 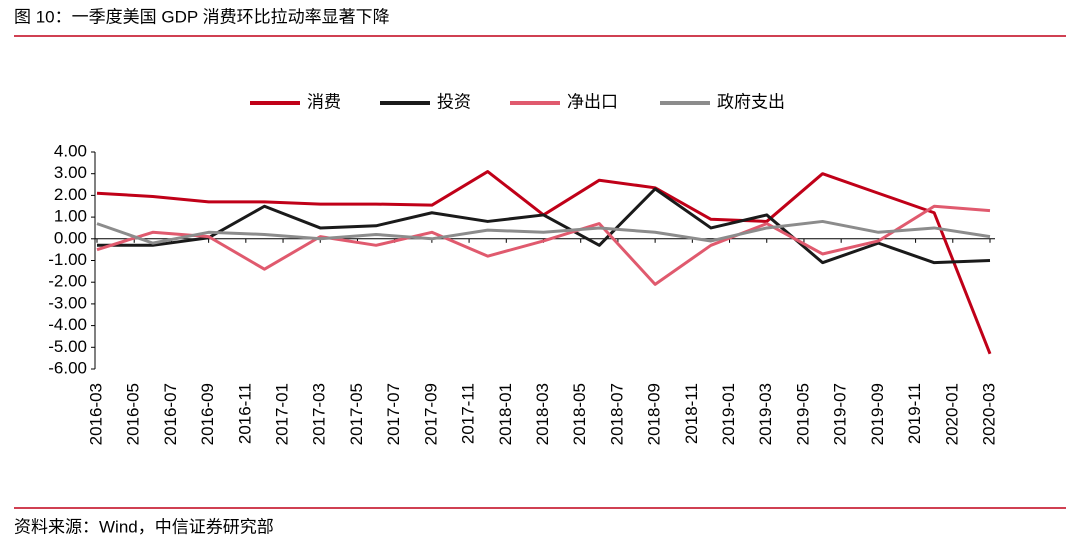 I want to click on x-tick-label: 2018-07, so click(x=616, y=414).